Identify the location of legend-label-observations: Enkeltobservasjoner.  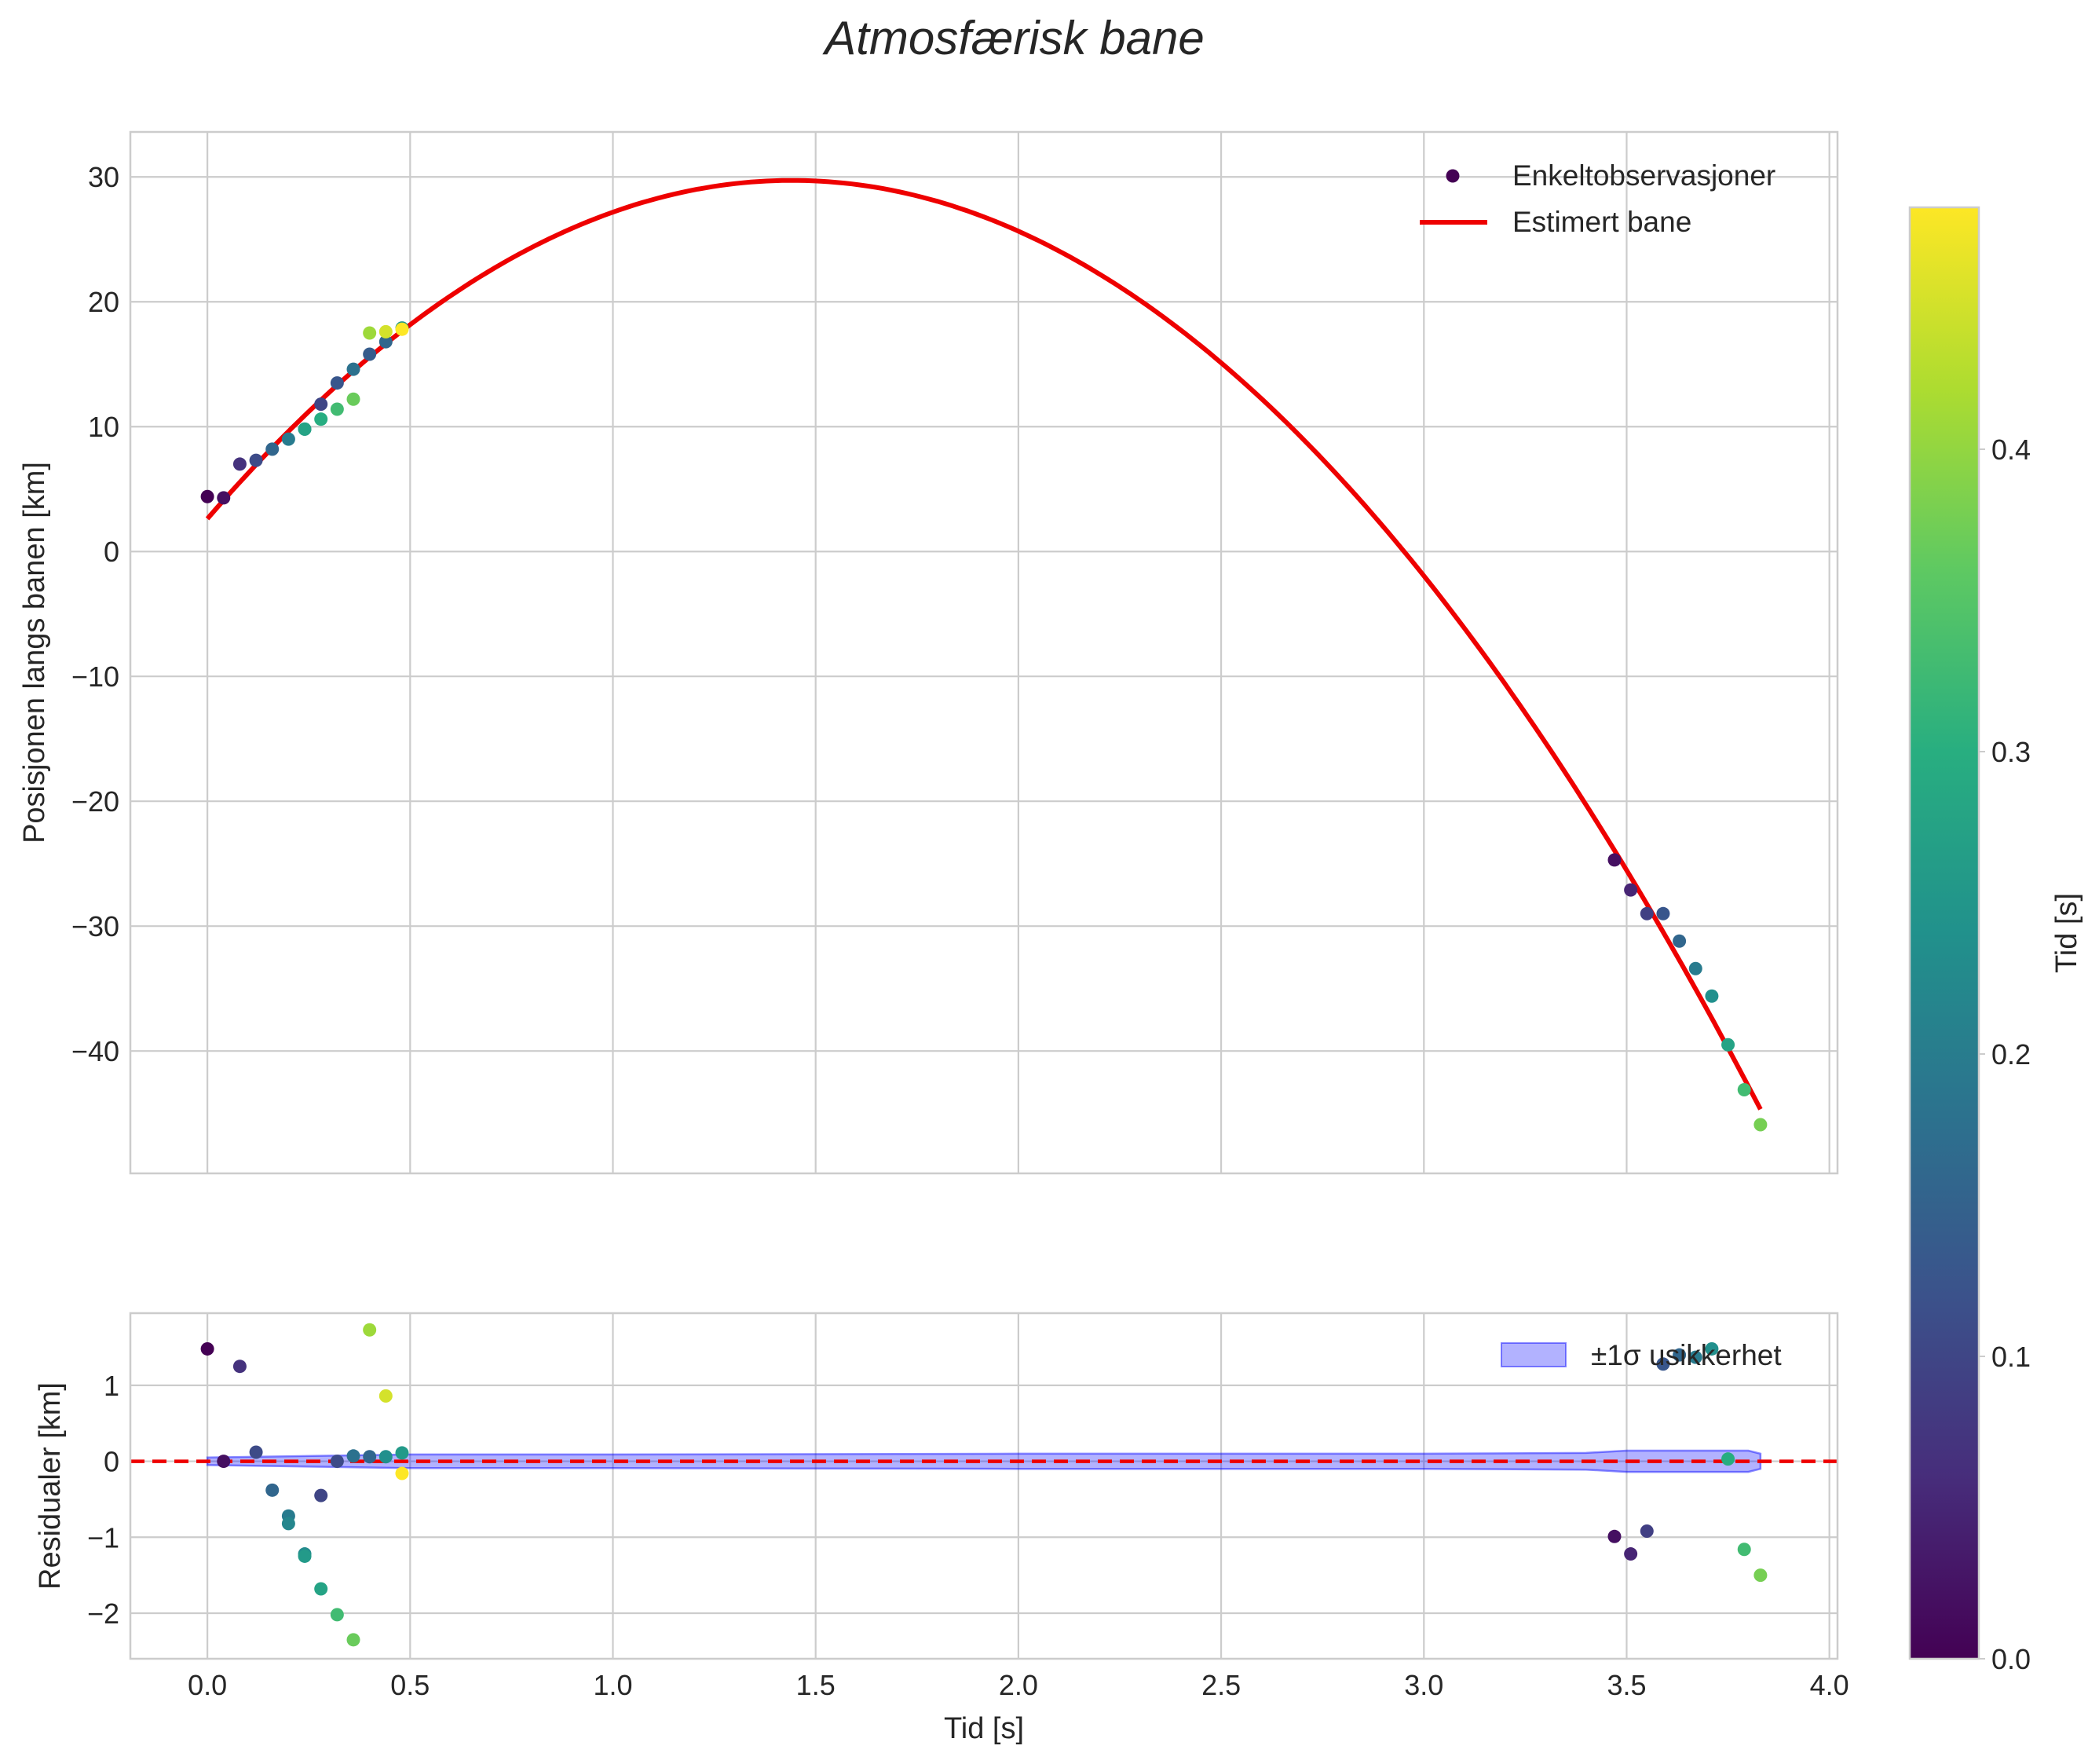
(1643, 176).